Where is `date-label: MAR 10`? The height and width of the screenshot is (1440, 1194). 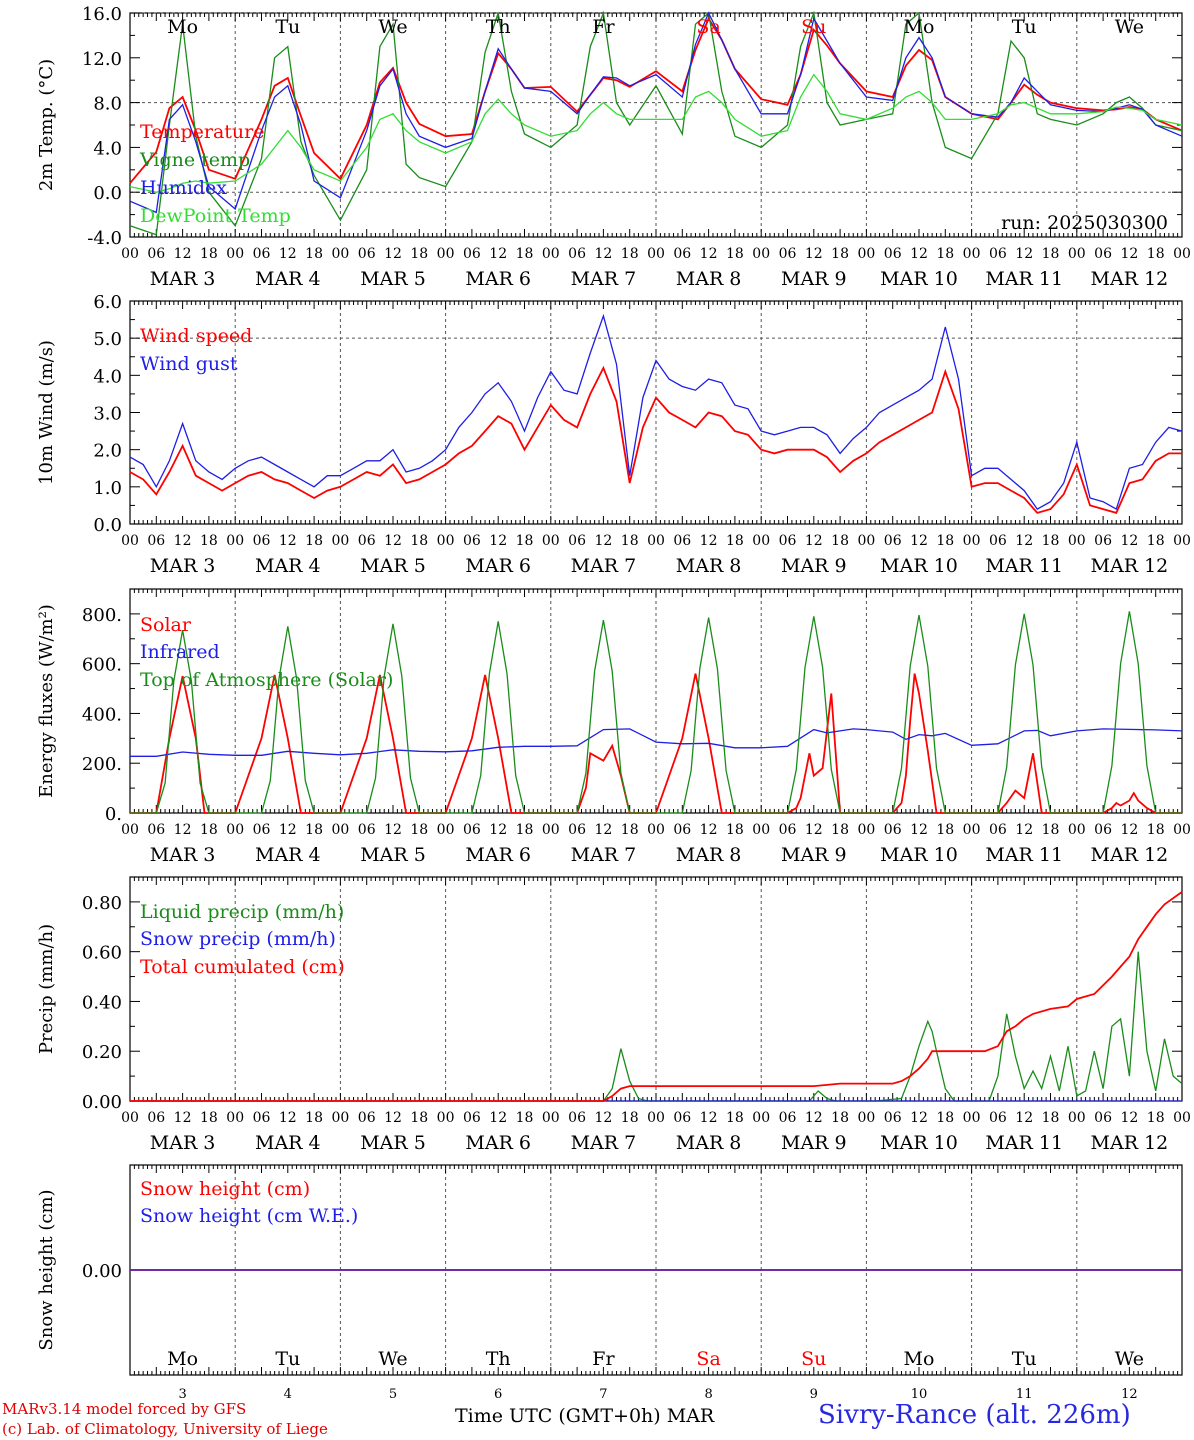
date-label: MAR 10 is located at coordinates (919, 279).